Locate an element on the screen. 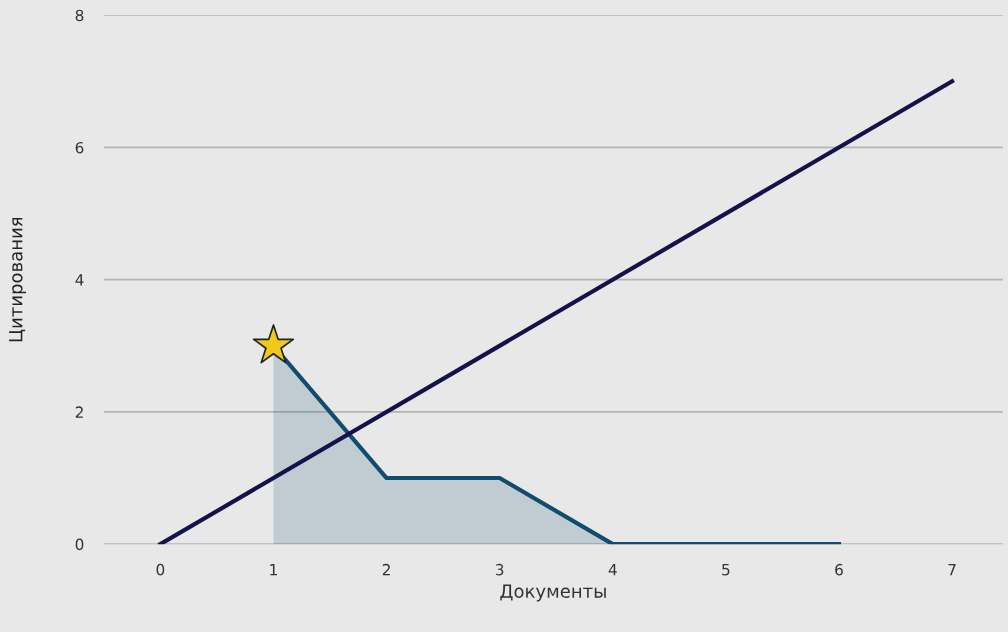 The width and height of the screenshot is (1008, 632). x-axis-title: Документы is located at coordinates (553, 593).